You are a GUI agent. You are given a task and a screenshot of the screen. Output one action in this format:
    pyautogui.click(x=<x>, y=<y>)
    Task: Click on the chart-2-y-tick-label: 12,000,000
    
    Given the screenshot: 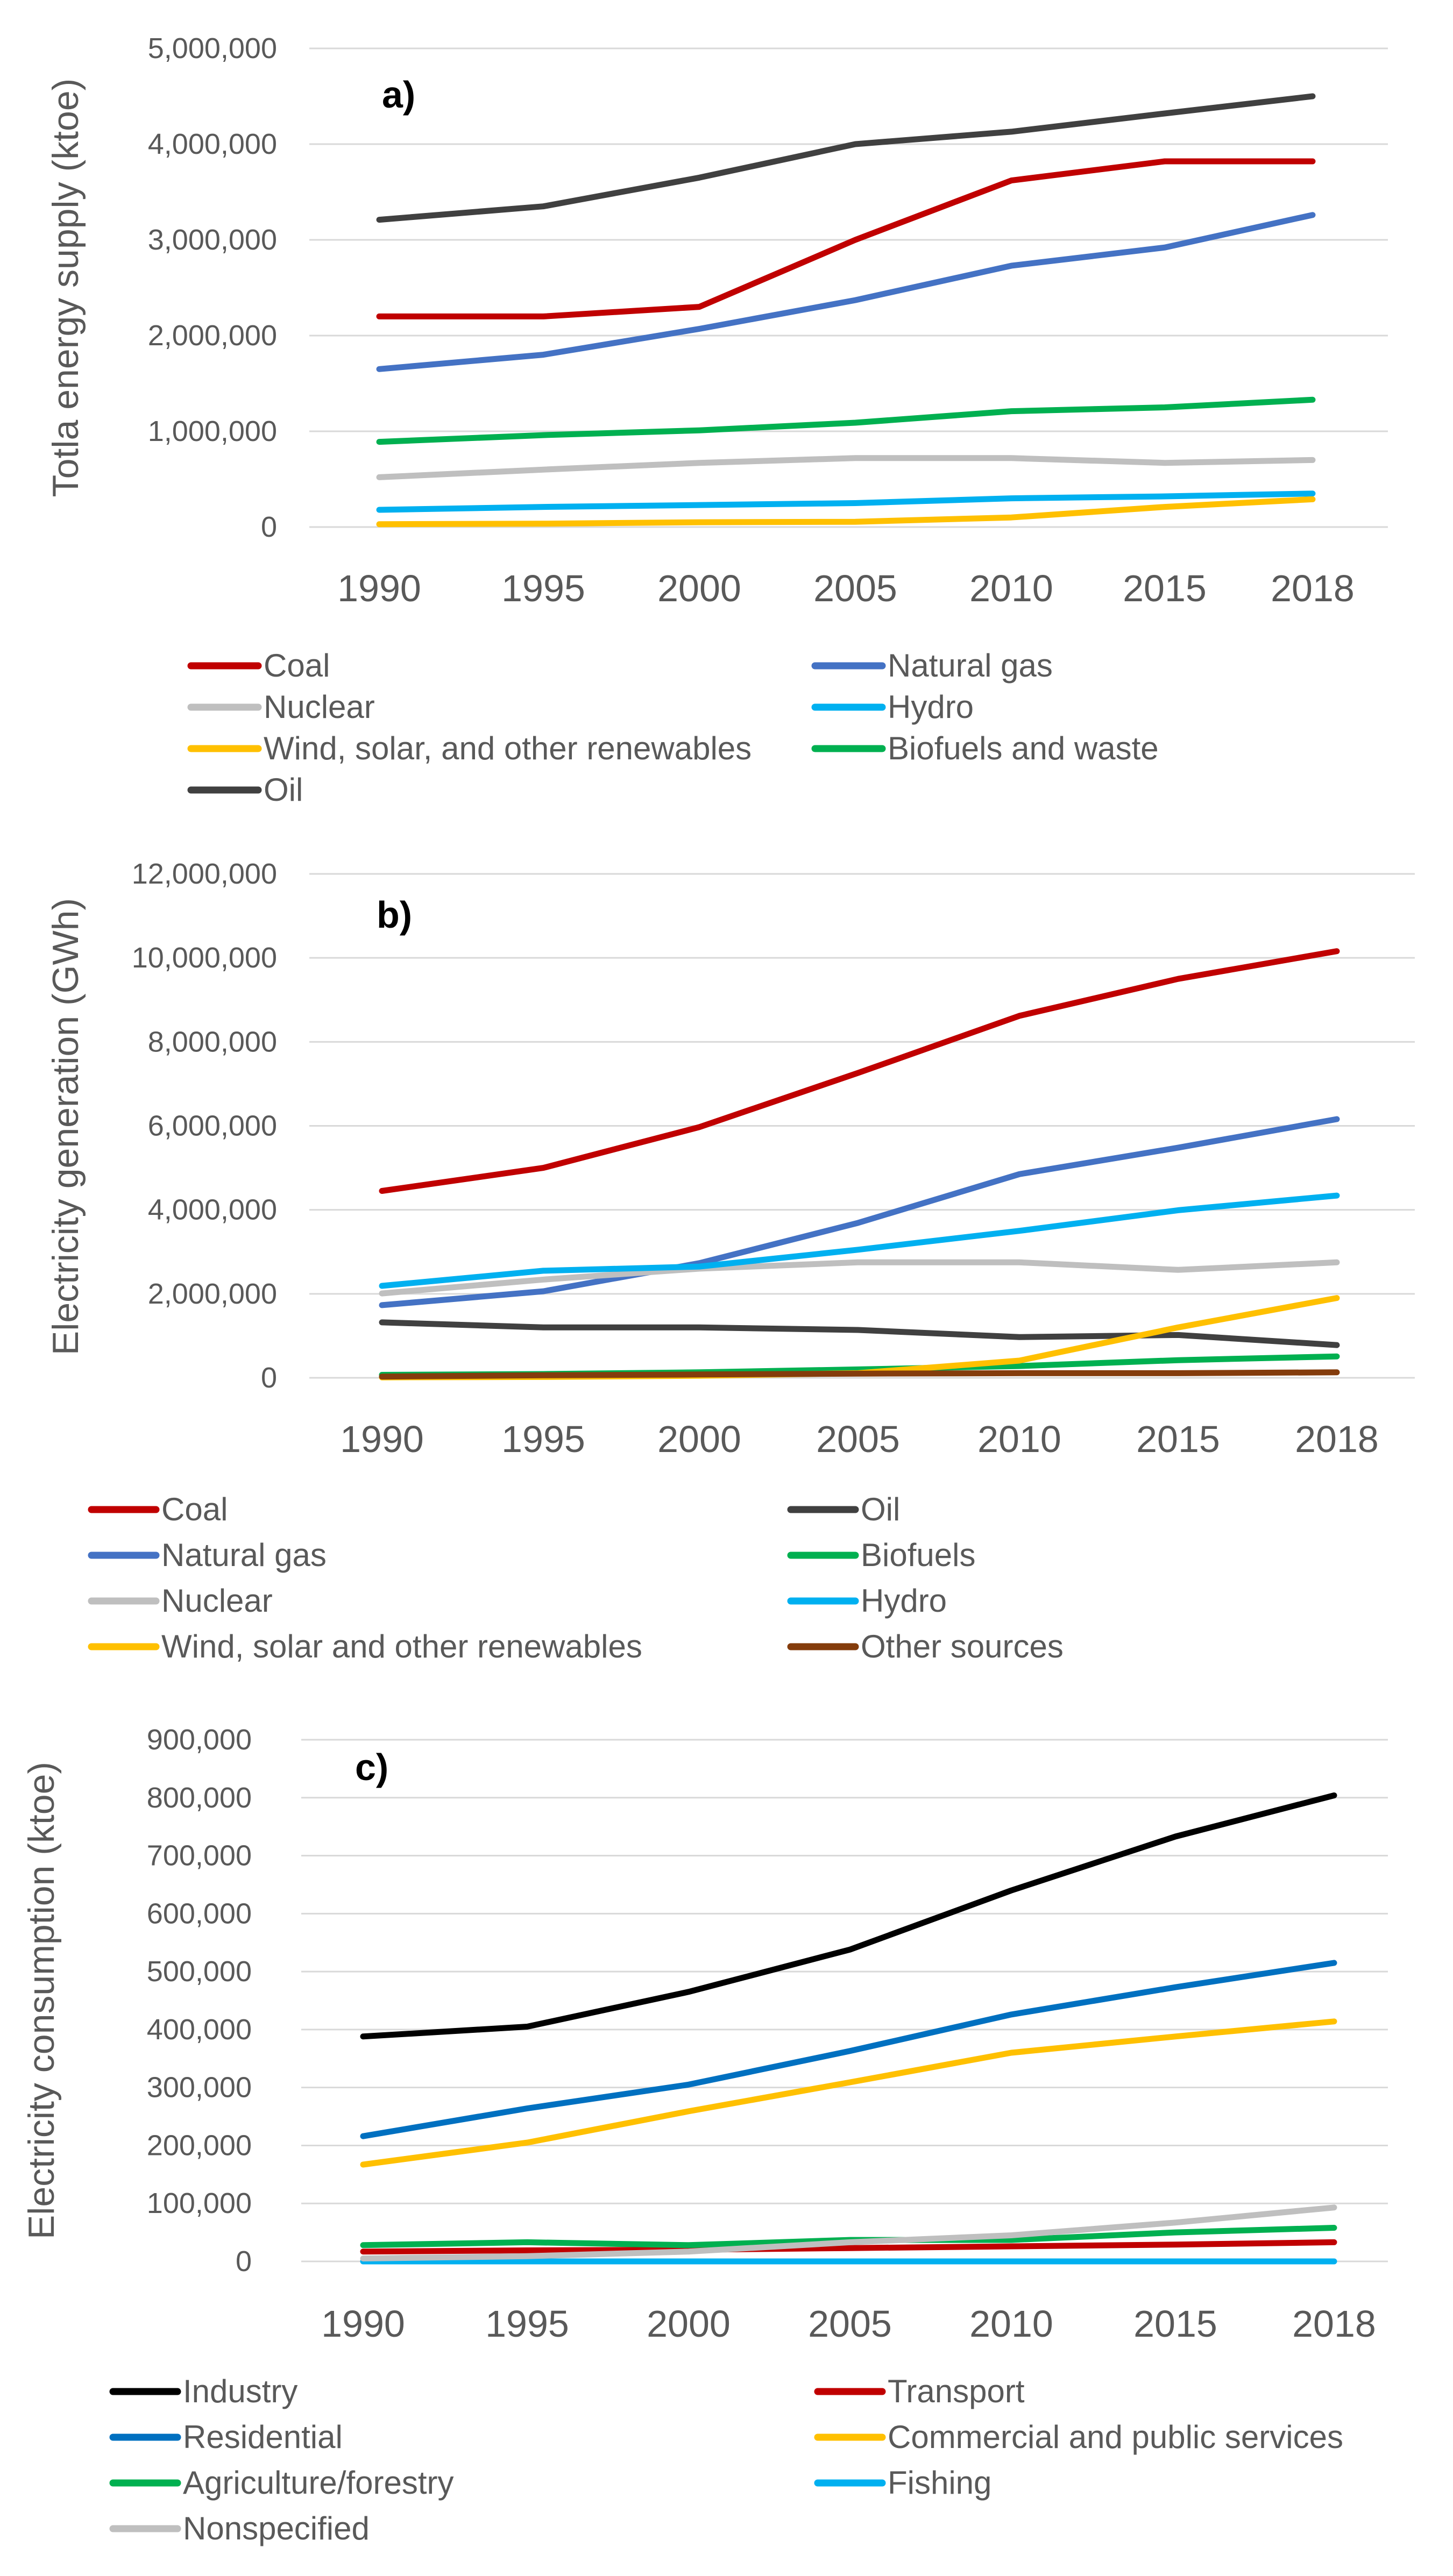 What is the action you would take?
    pyautogui.click(x=204, y=874)
    